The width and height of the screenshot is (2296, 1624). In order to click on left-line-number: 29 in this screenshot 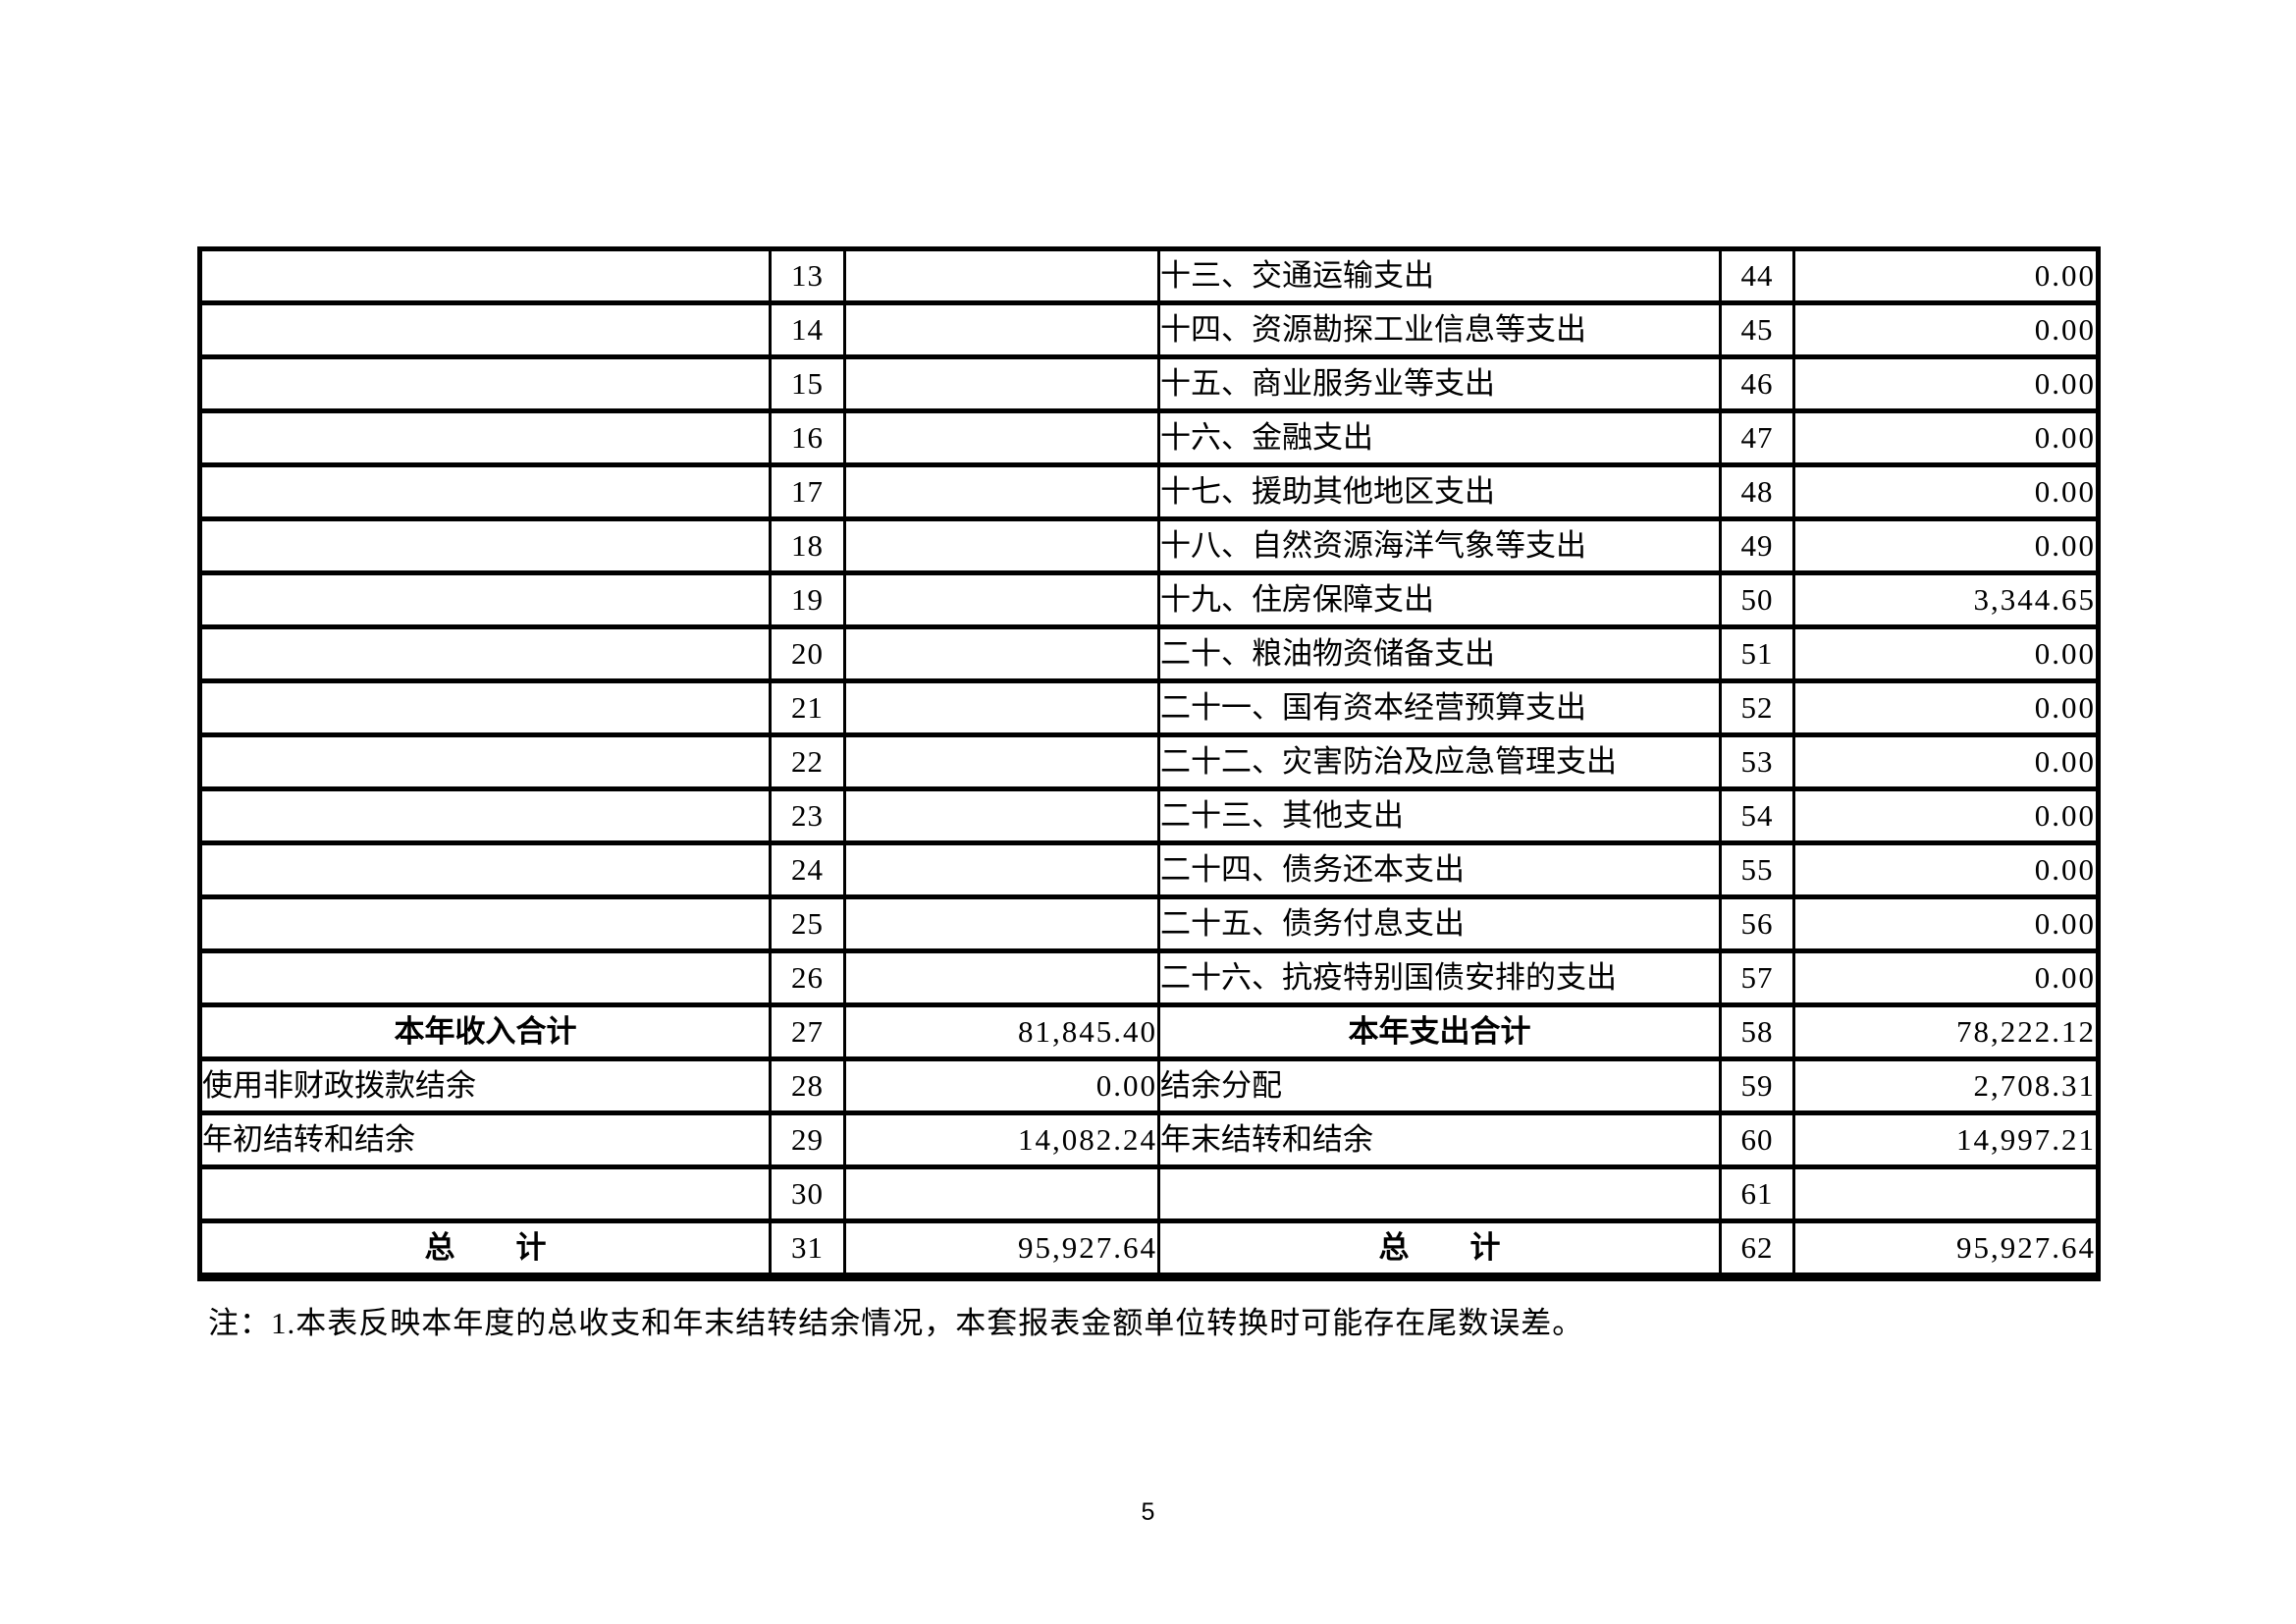, I will do `click(807, 1139)`.